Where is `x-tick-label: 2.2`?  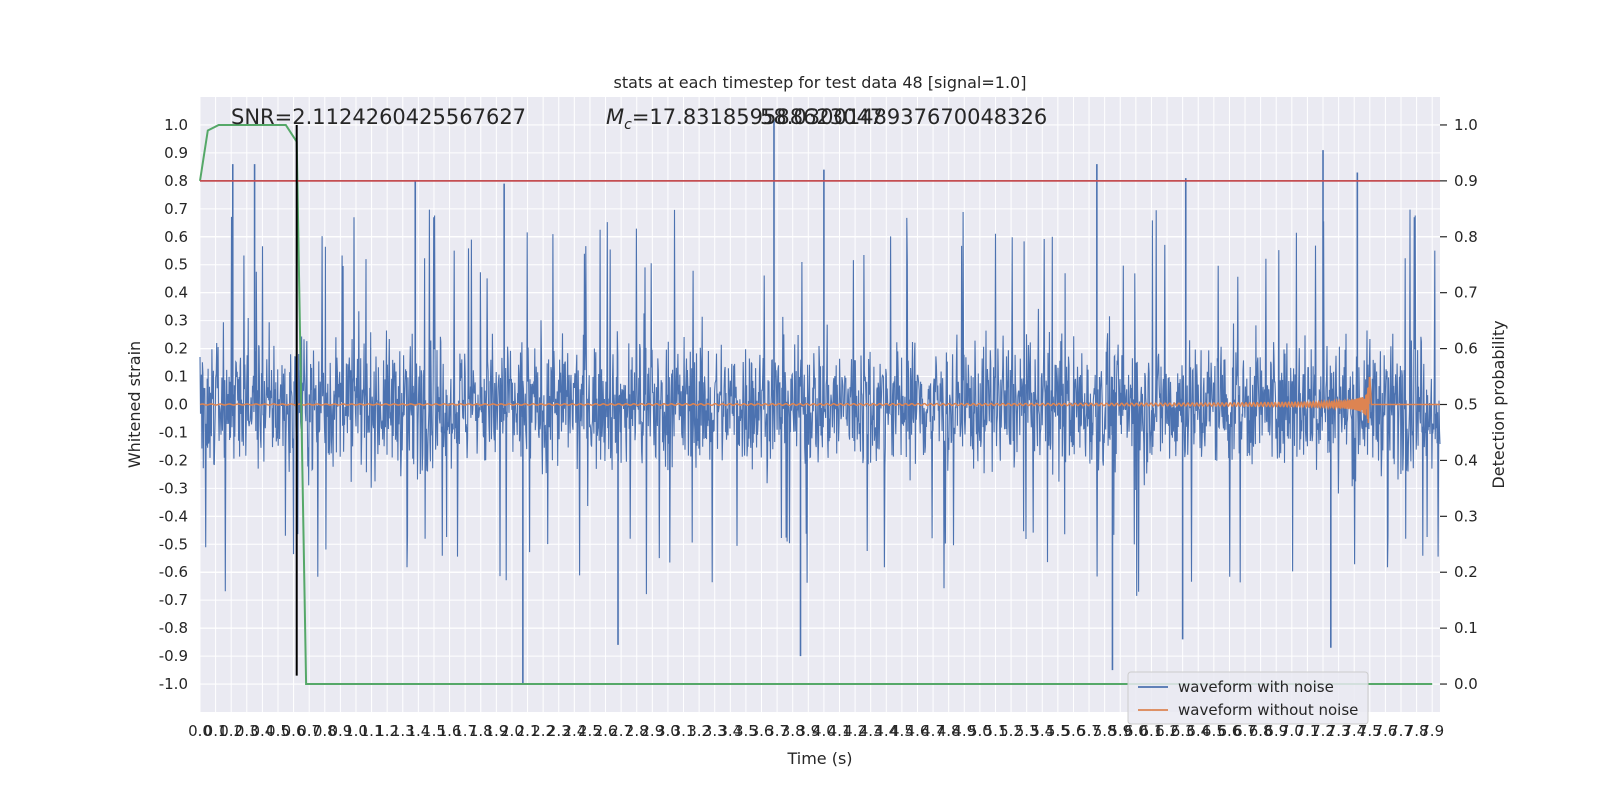 x-tick-label: 2.2 is located at coordinates (543, 731).